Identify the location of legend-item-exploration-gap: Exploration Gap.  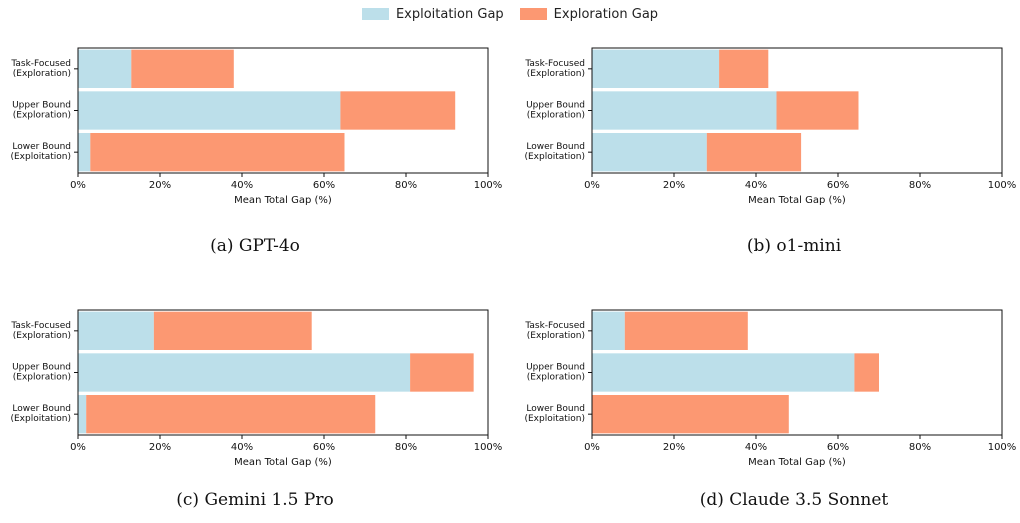
(589, 14).